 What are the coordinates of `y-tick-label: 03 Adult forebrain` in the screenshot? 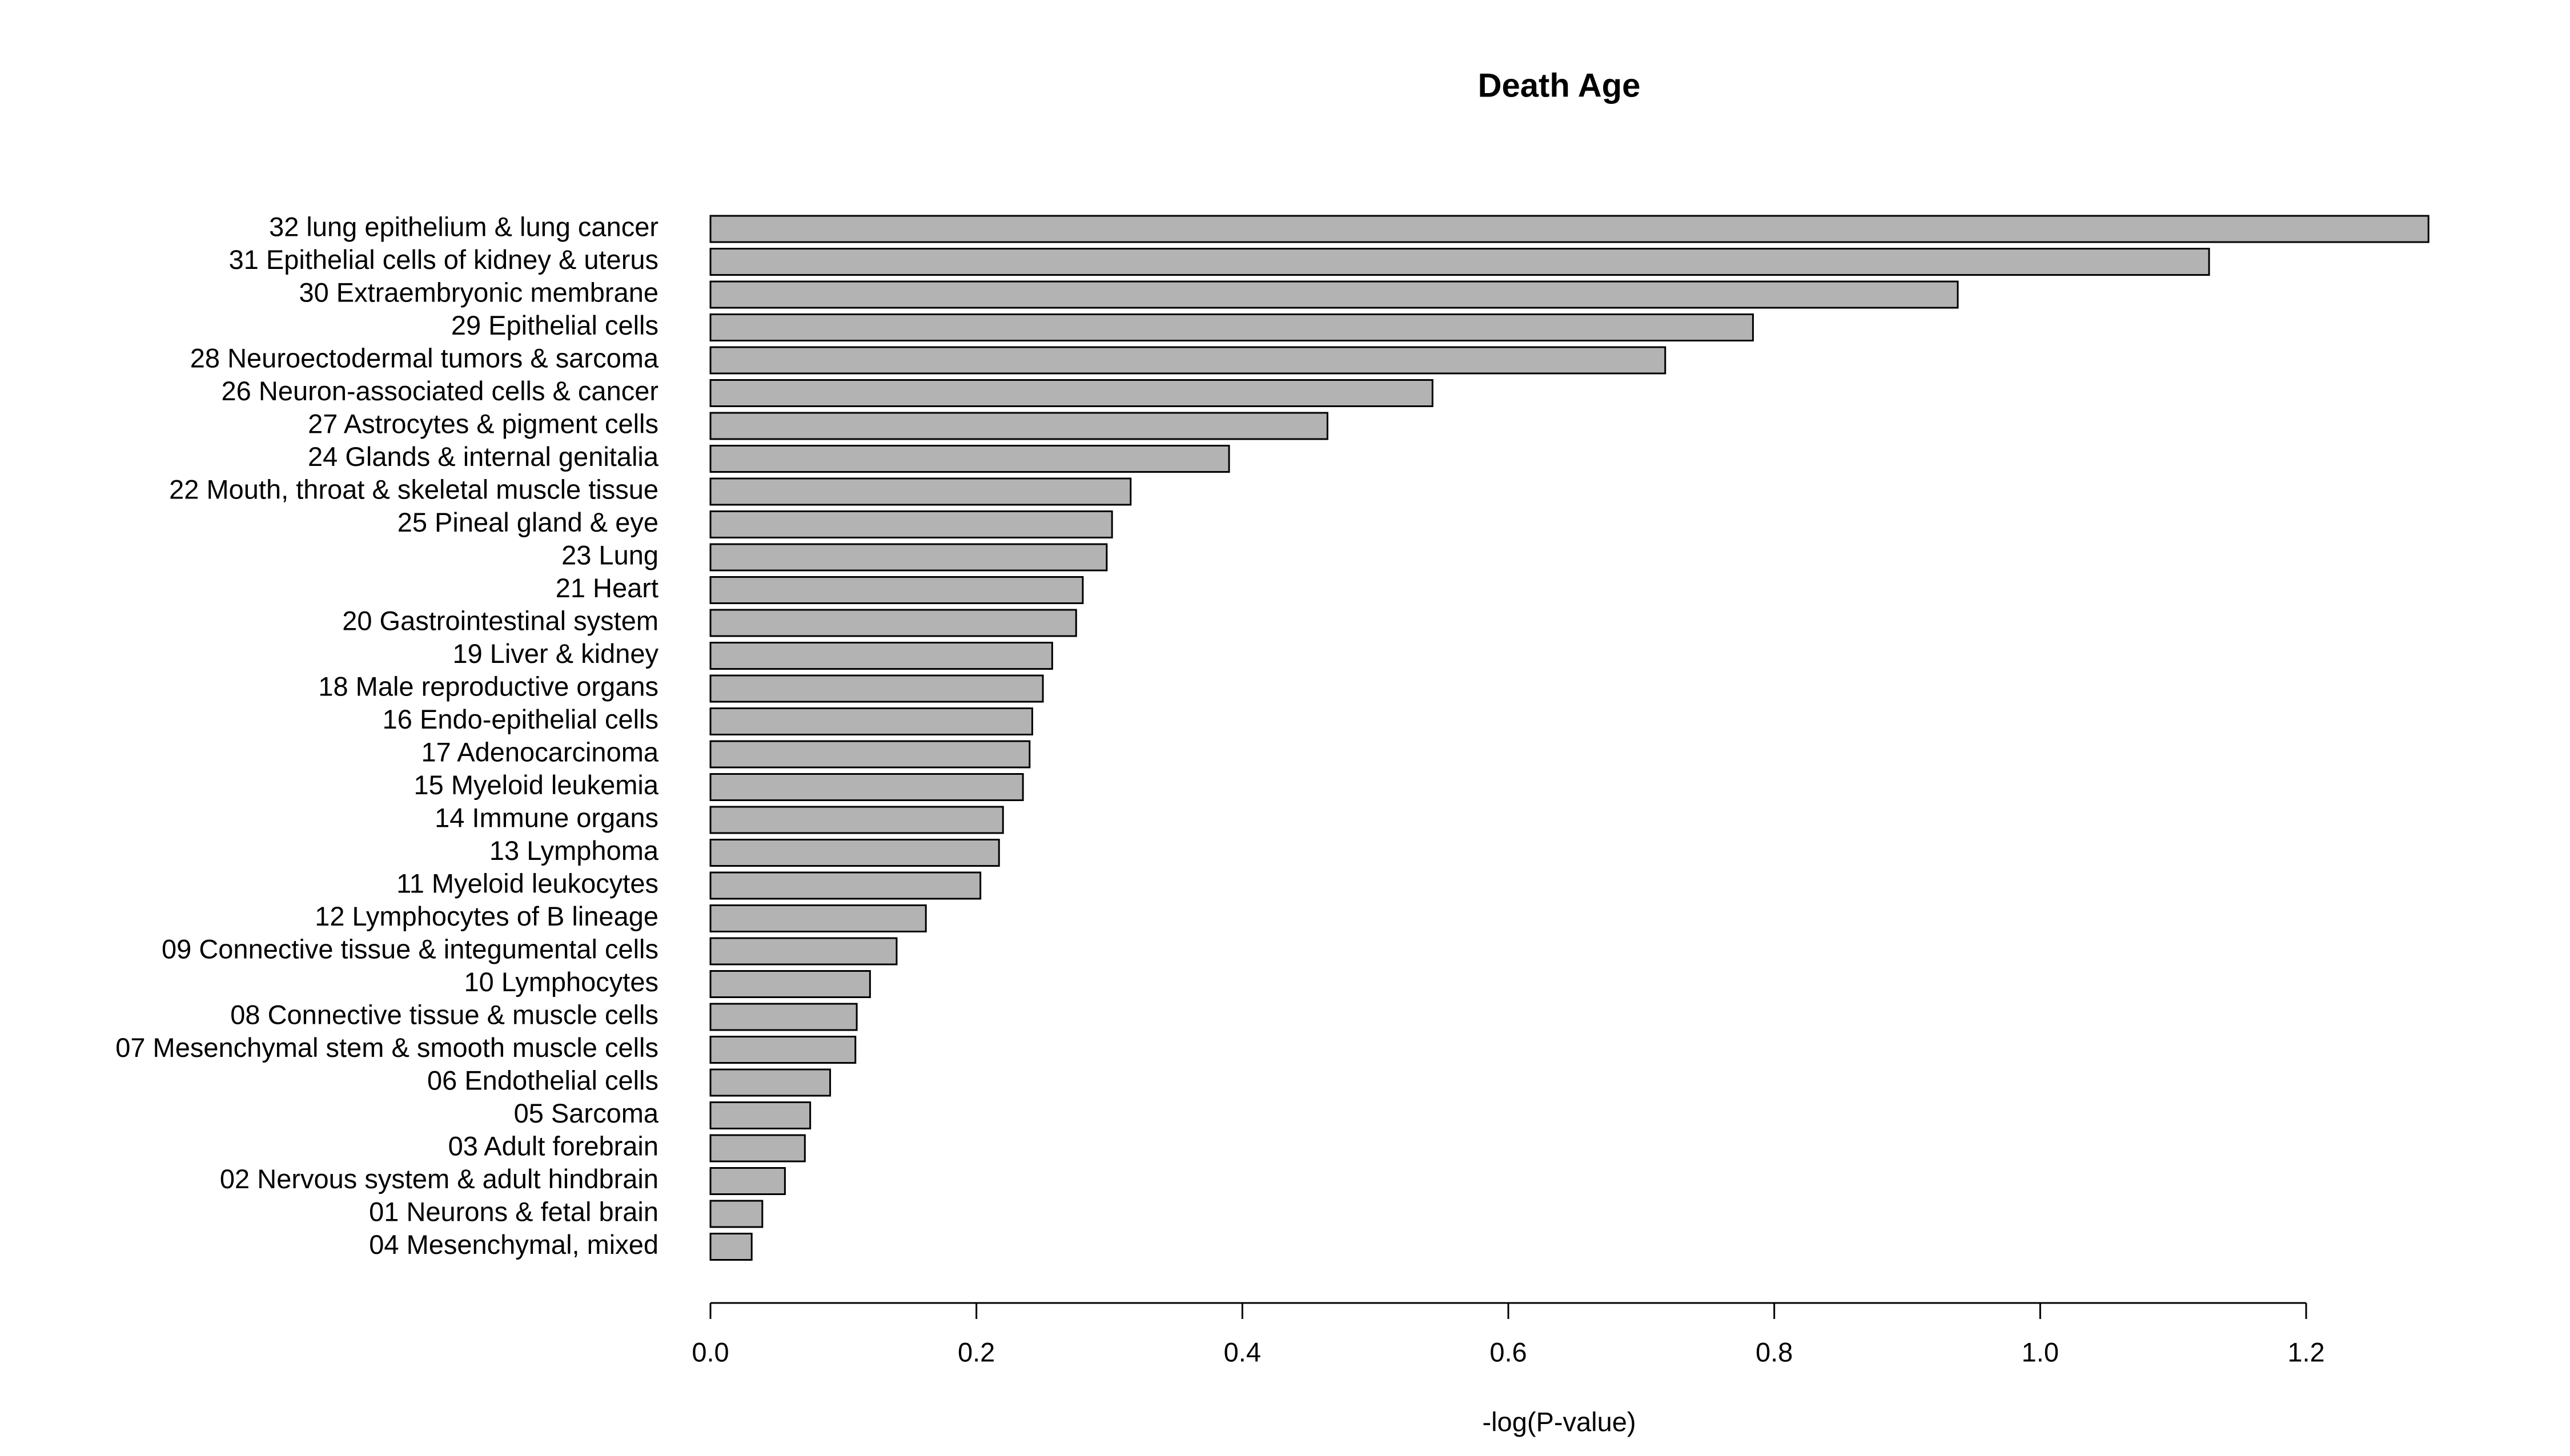 It's located at (553, 1146).